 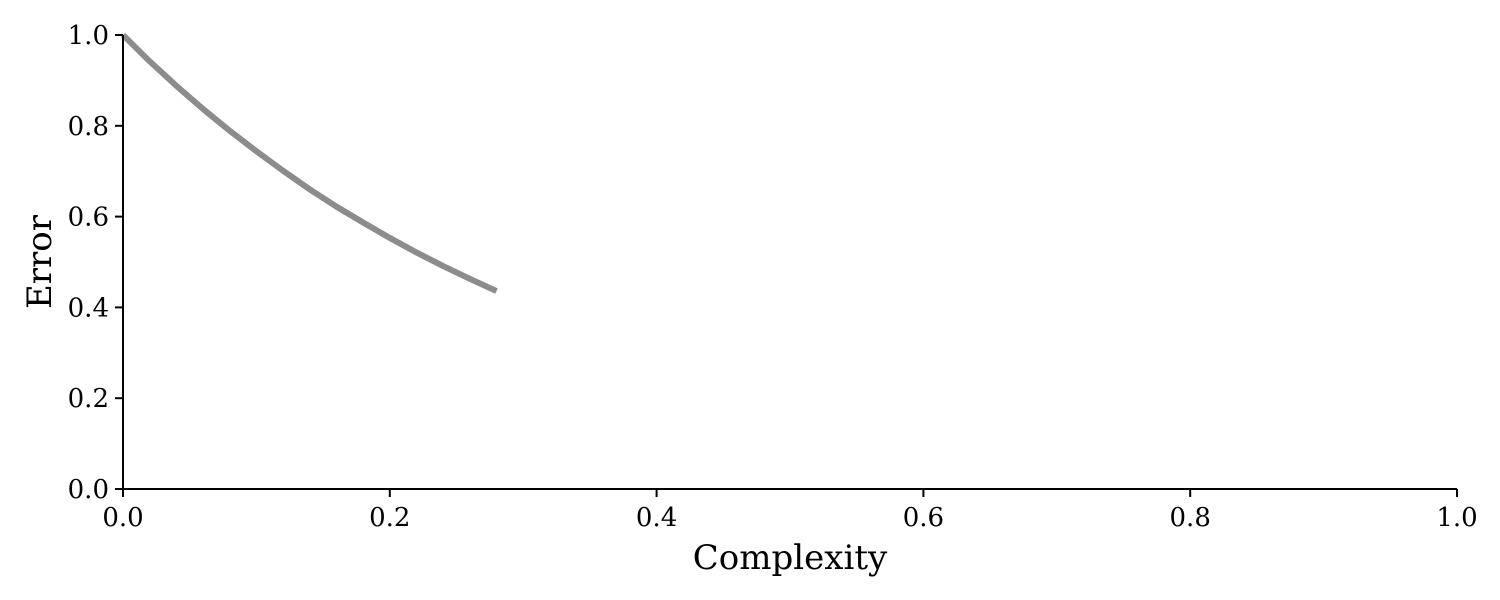 I want to click on x-axis-title: Complexity, so click(x=790, y=558).